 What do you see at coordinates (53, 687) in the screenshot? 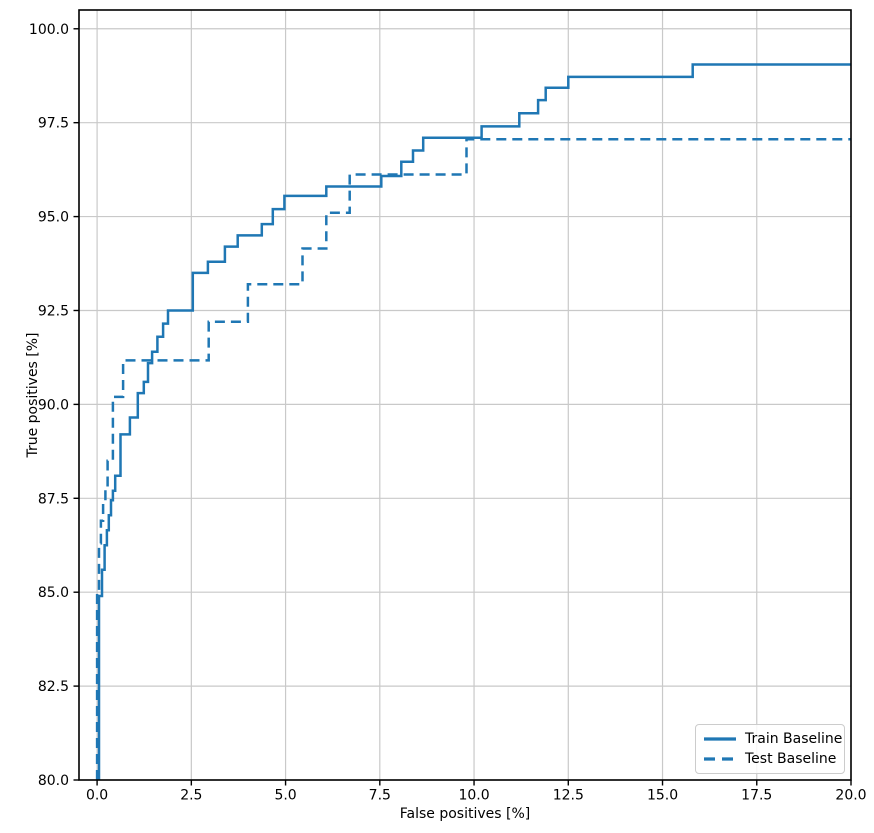
I see `y-tick-label: 82.5` at bounding box center [53, 687].